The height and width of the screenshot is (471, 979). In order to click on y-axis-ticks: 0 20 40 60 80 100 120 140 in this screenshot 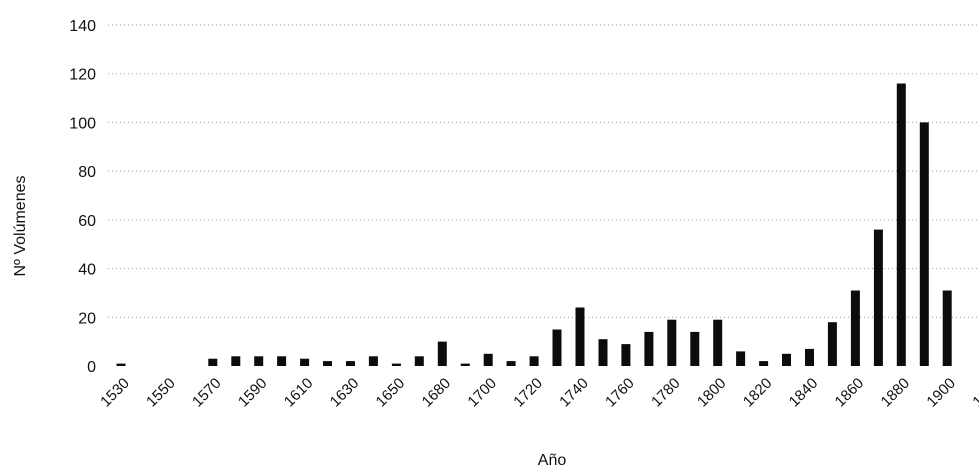, I will do `click(82, 197)`.